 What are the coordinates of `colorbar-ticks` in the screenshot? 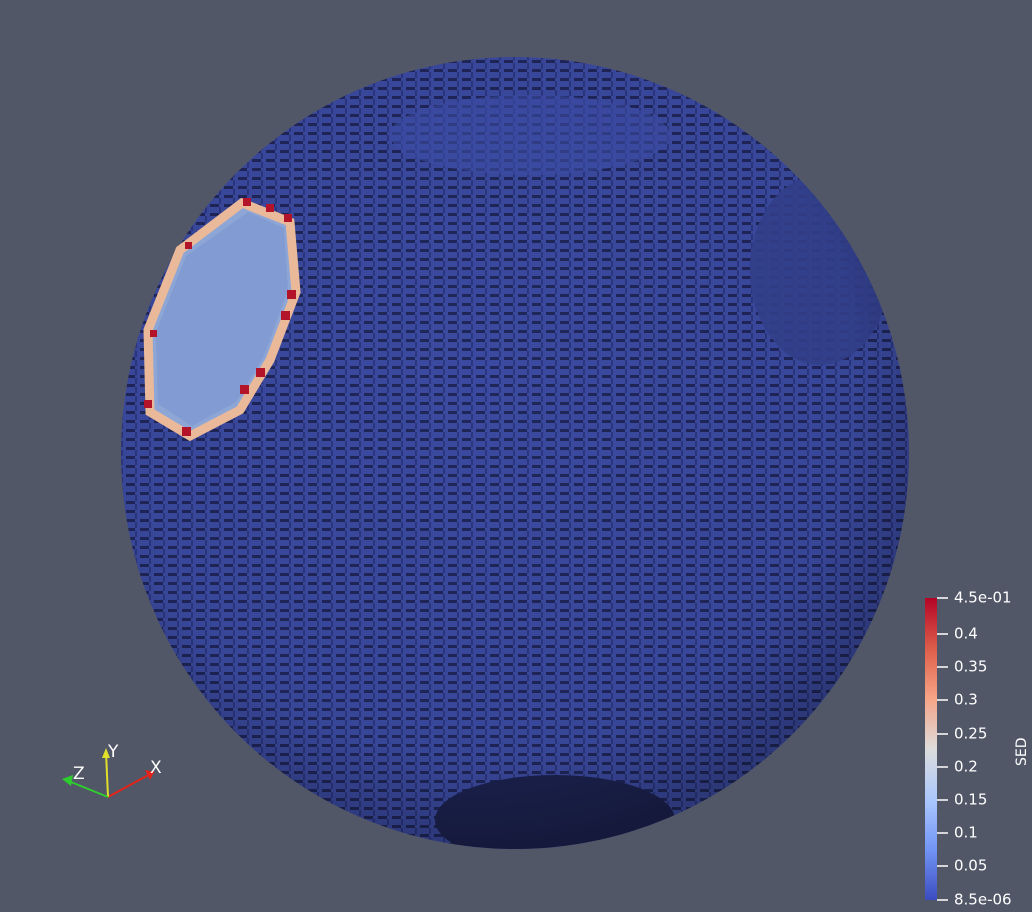 It's located at (942, 749).